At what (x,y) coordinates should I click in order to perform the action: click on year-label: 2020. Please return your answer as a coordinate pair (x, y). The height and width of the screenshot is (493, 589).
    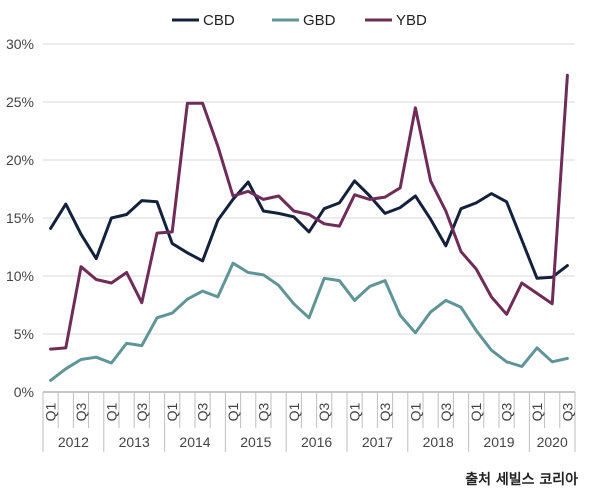
    Looking at the image, I should click on (552, 442).